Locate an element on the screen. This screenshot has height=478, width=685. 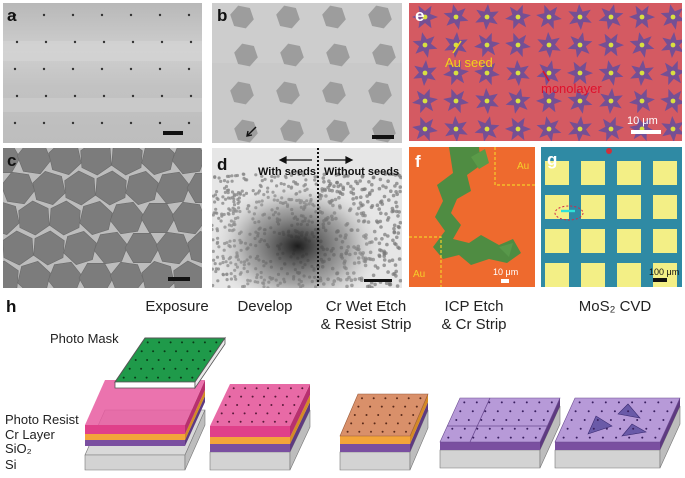
left-arrow-icon is located at coordinates (295, 160).